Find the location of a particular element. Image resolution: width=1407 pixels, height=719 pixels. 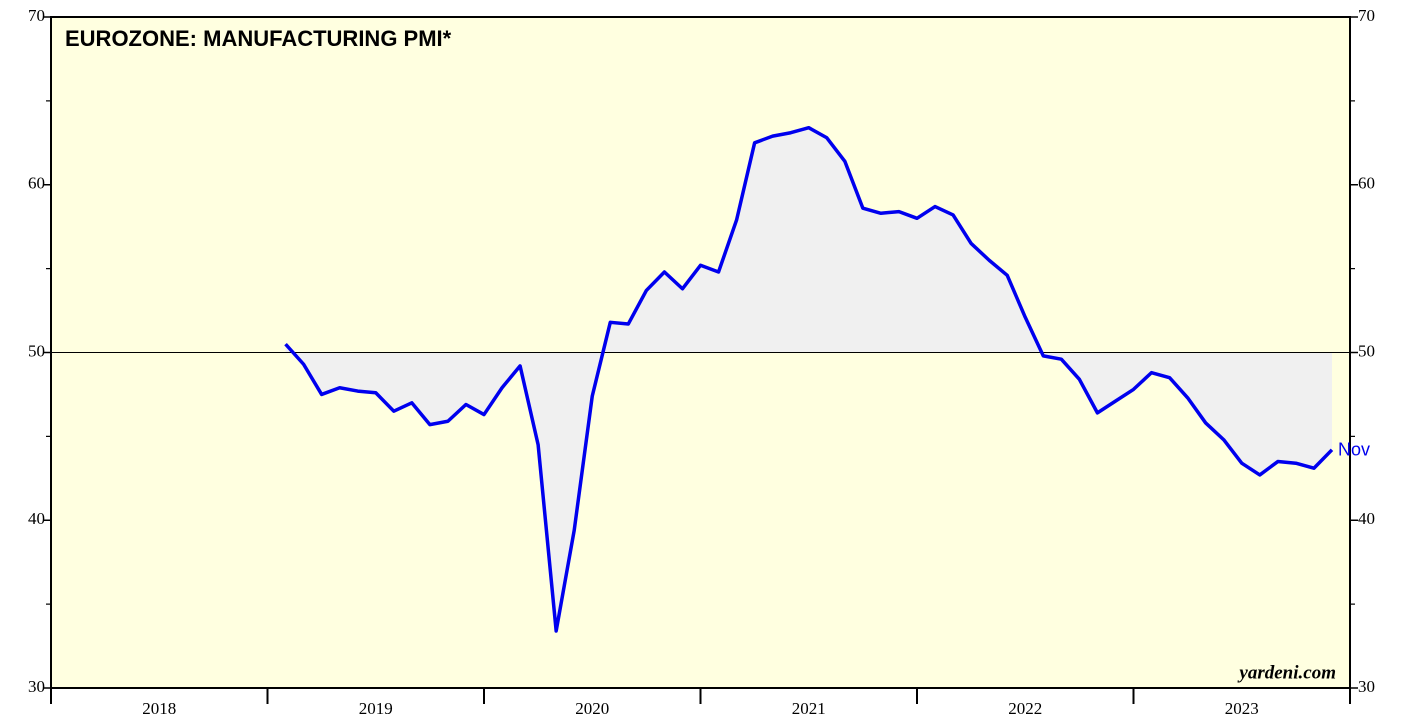

y-tick-label: 30 is located at coordinates (36, 686).